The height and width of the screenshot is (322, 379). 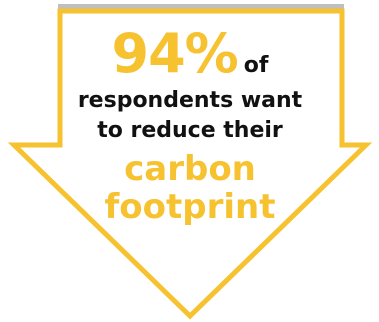 What do you see at coordinates (190, 100) in the screenshot?
I see `text-line-respondents: respondents want` at bounding box center [190, 100].